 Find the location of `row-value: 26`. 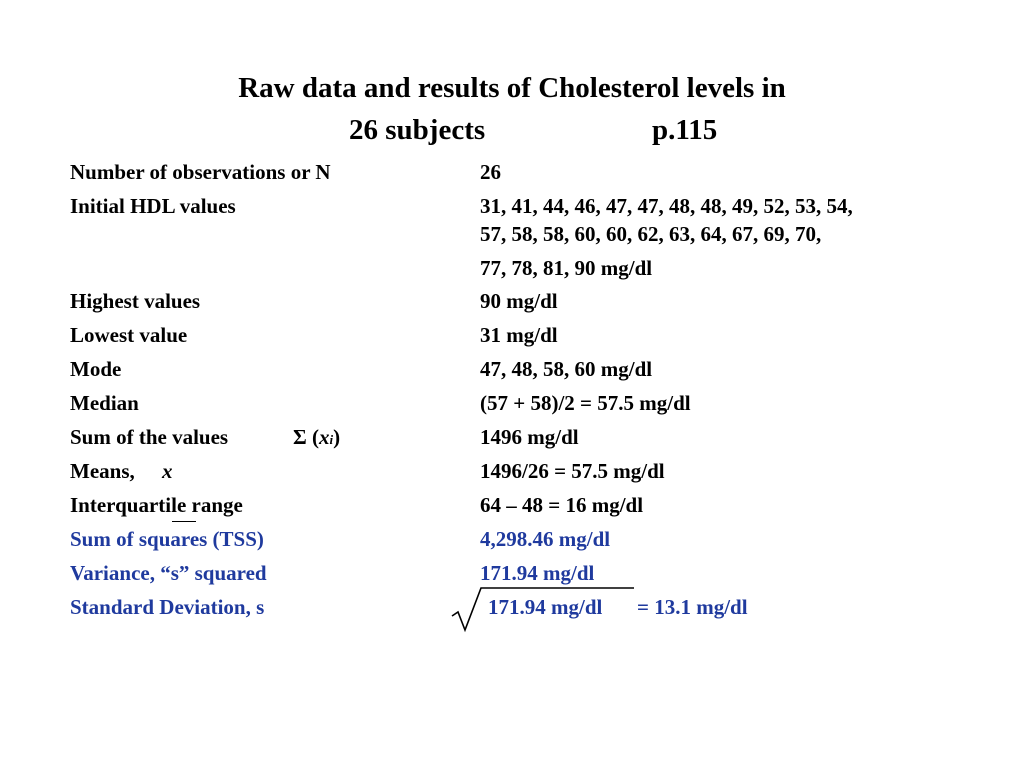

row-value: 26 is located at coordinates (490, 172).